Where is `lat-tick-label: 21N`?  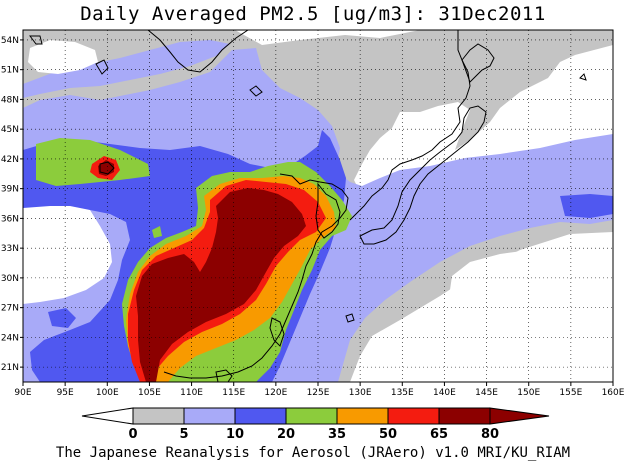
lat-tick-label: 21N is located at coordinates (10, 368).